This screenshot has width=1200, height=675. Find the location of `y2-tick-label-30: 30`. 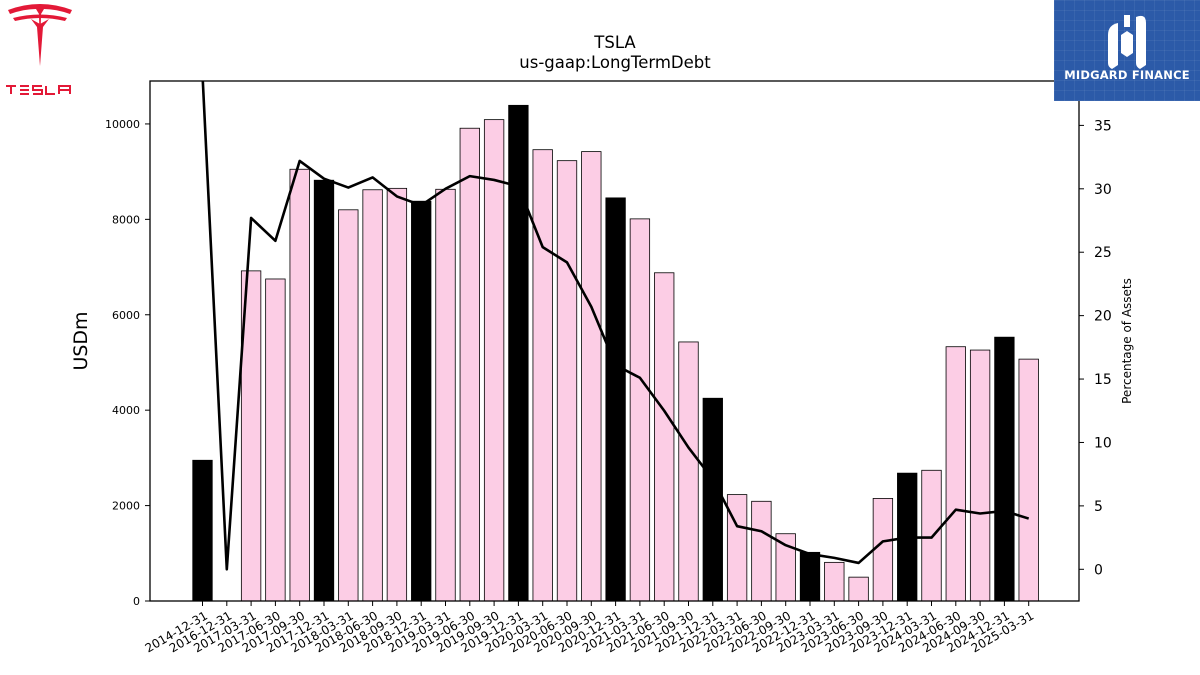

y2-tick-label-30: 30 is located at coordinates (1103, 190).